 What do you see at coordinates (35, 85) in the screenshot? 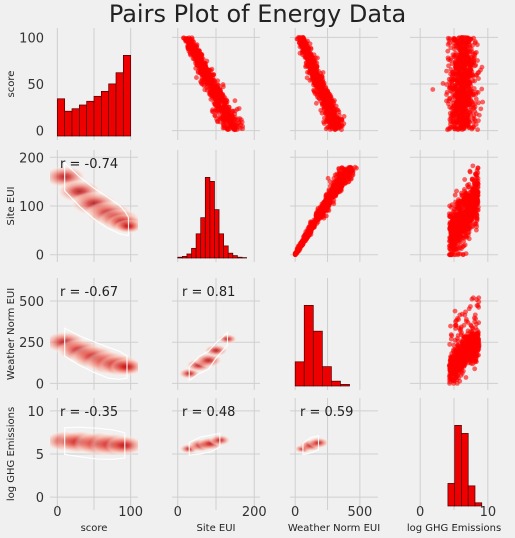
I see `y-tick-label: 50` at bounding box center [35, 85].